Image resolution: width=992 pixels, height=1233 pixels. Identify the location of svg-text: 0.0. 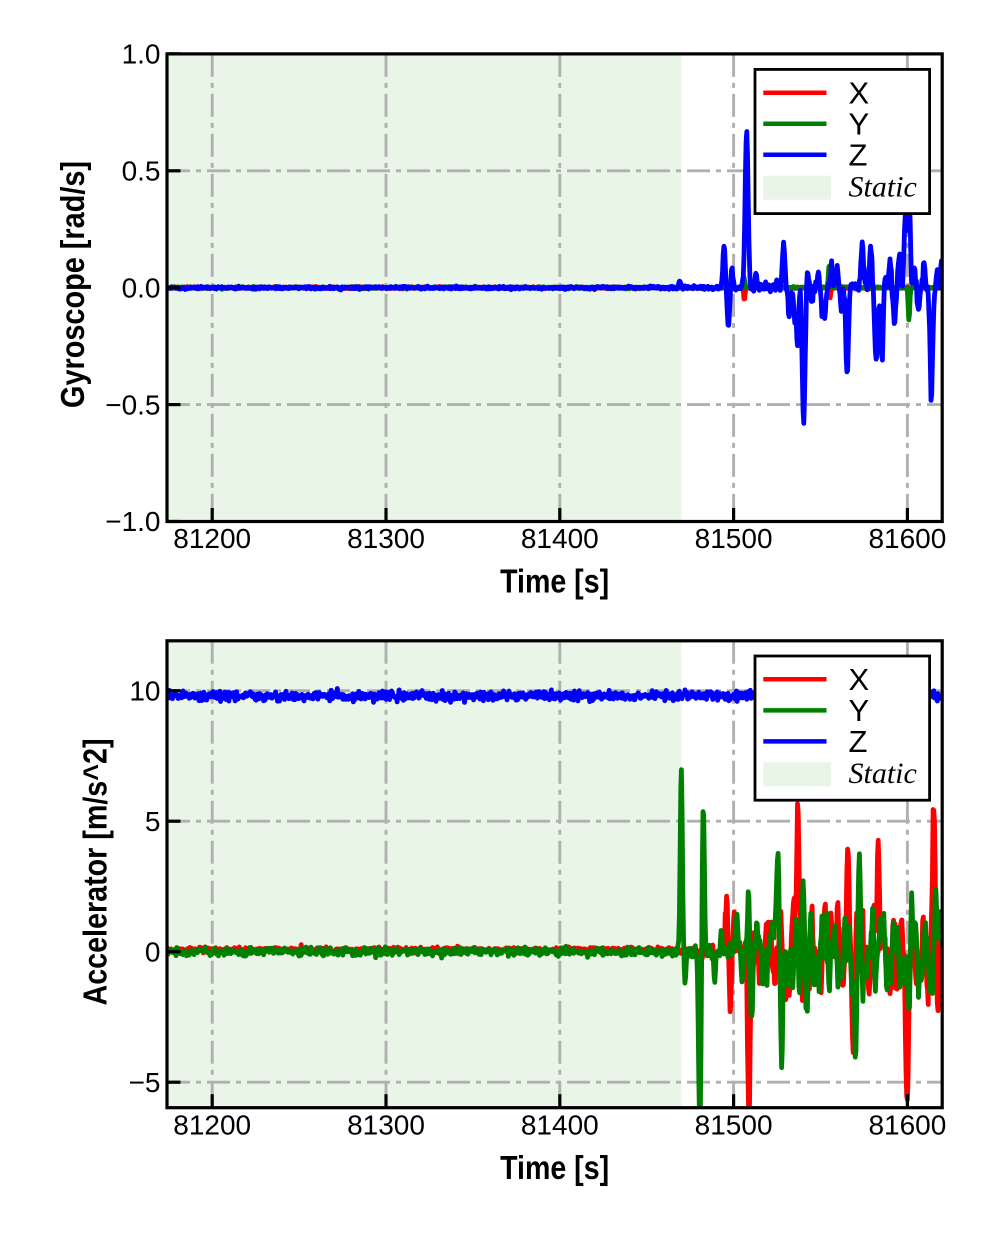
(141, 287).